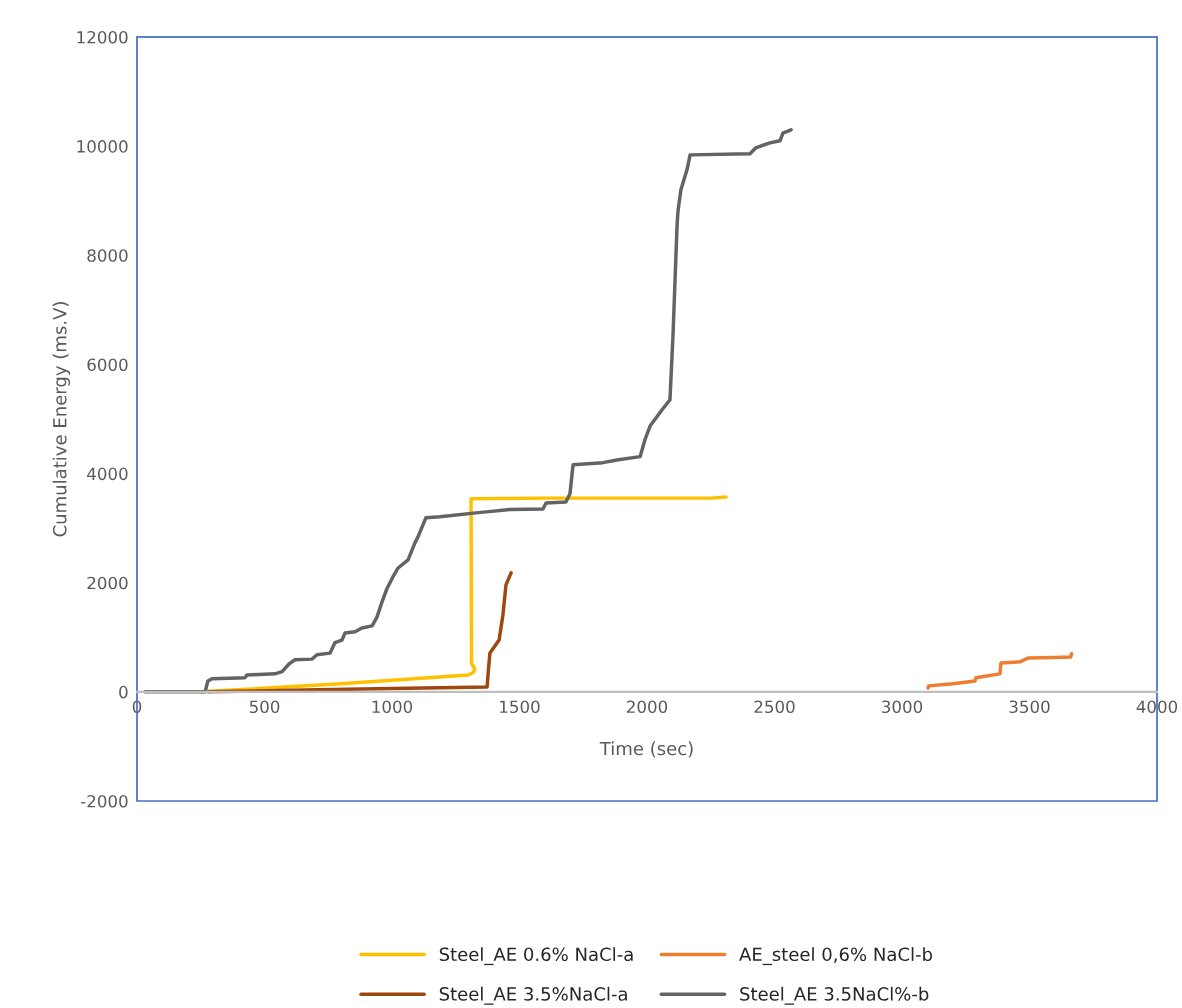 Image resolution: width=1182 pixels, height=1008 pixels. What do you see at coordinates (392, 707) in the screenshot?
I see `x-tick-label: 1000` at bounding box center [392, 707].